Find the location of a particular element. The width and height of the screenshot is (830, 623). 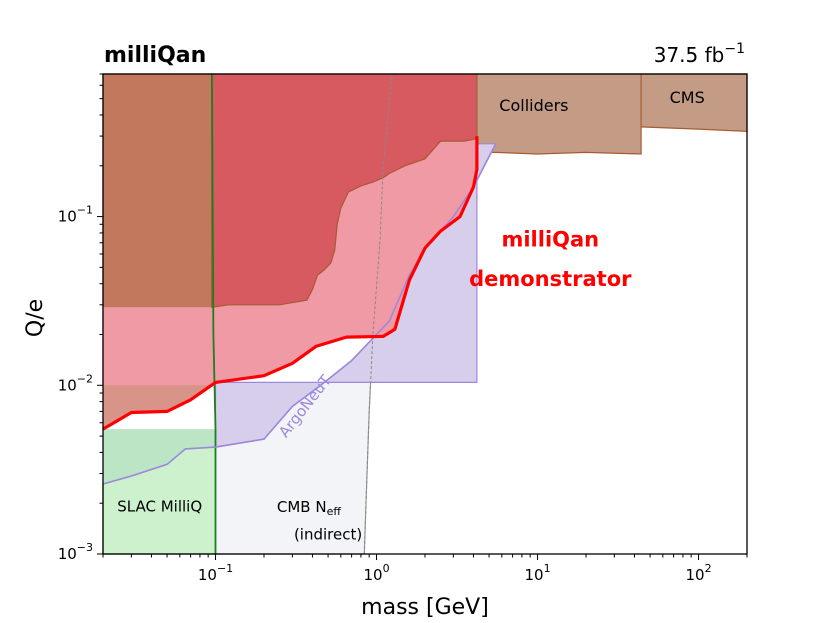

y-tick-label: 10⁻² is located at coordinates (75, 383).